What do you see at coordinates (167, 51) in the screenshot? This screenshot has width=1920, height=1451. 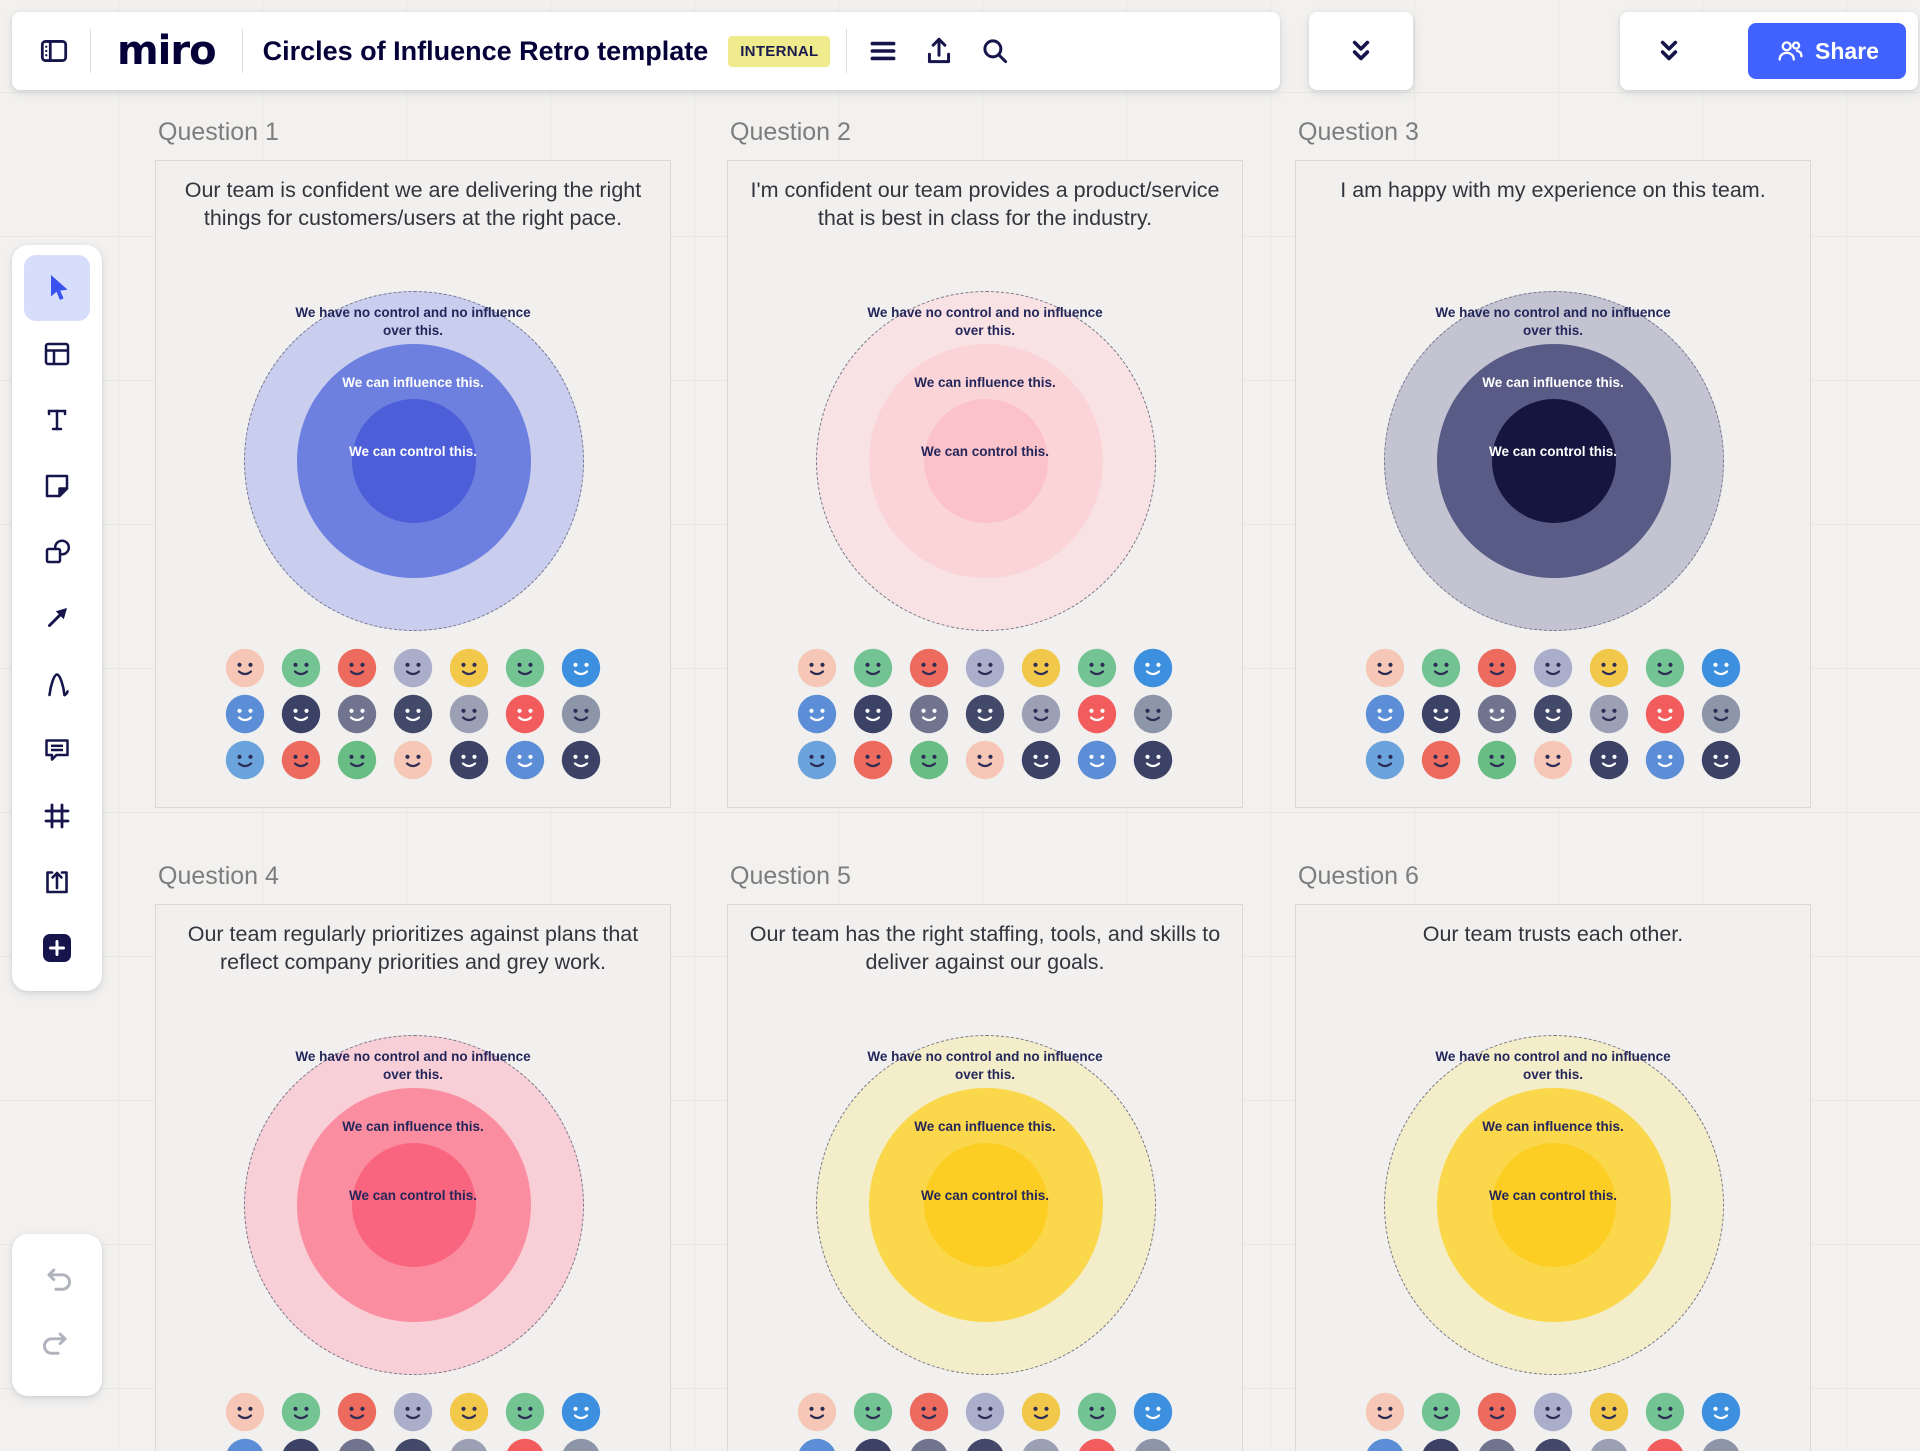 I see `miro-logo: miro` at bounding box center [167, 51].